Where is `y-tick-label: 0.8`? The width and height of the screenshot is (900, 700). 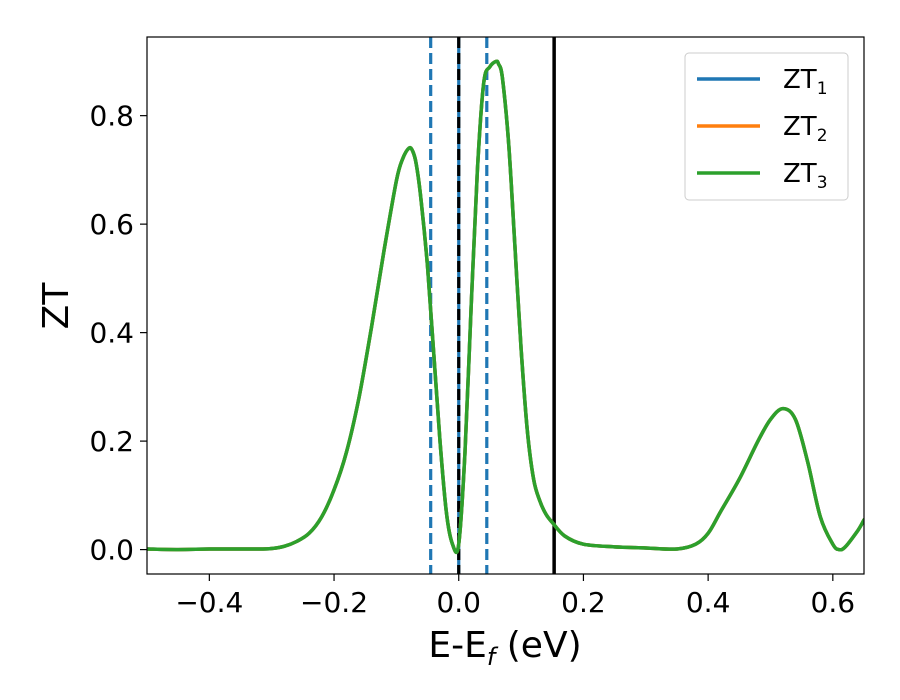 y-tick-label: 0.8 is located at coordinates (111, 116).